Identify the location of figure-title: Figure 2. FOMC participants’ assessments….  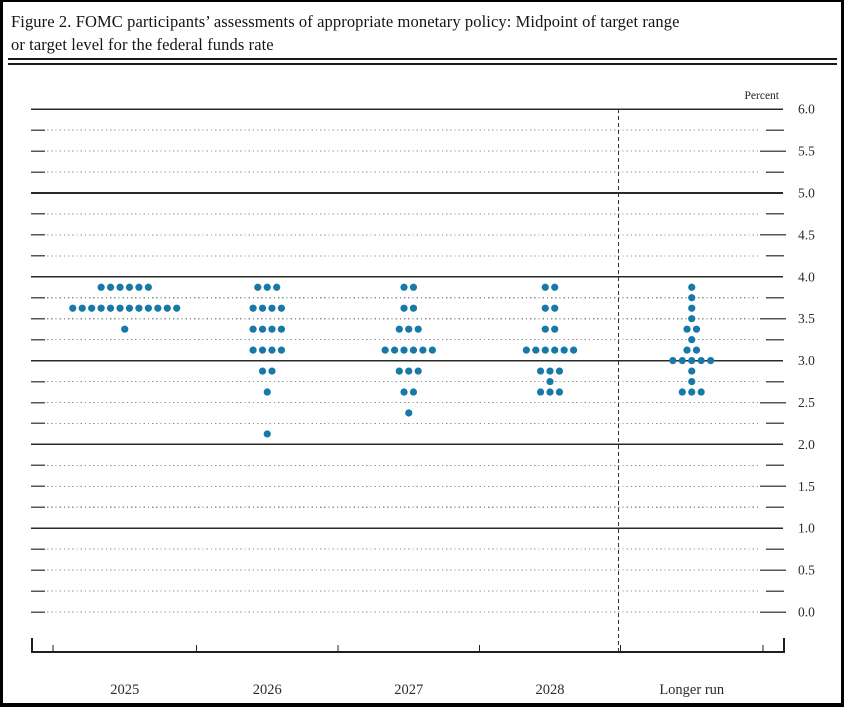
(416, 33).